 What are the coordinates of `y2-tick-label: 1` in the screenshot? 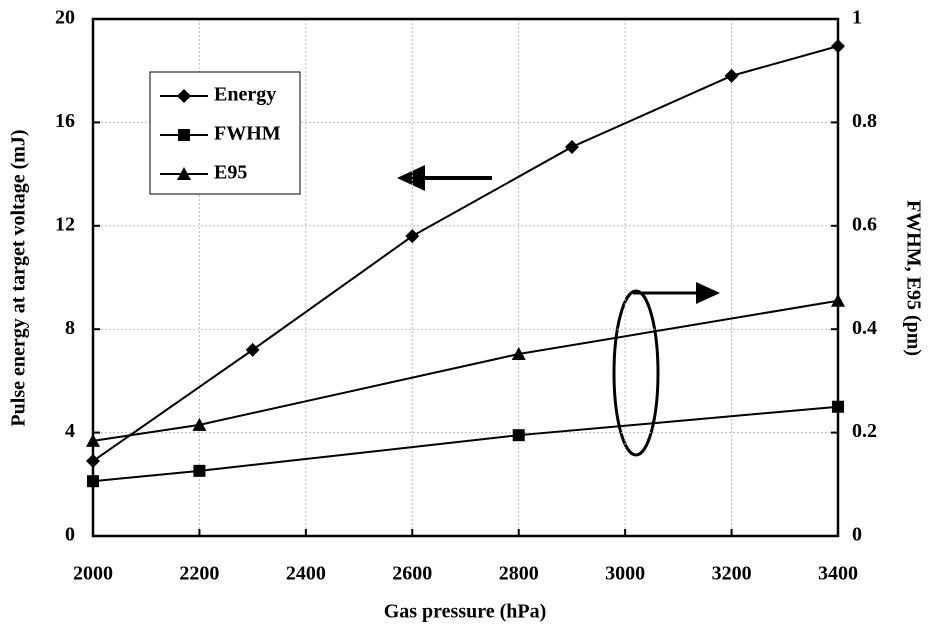 It's located at (857, 18).